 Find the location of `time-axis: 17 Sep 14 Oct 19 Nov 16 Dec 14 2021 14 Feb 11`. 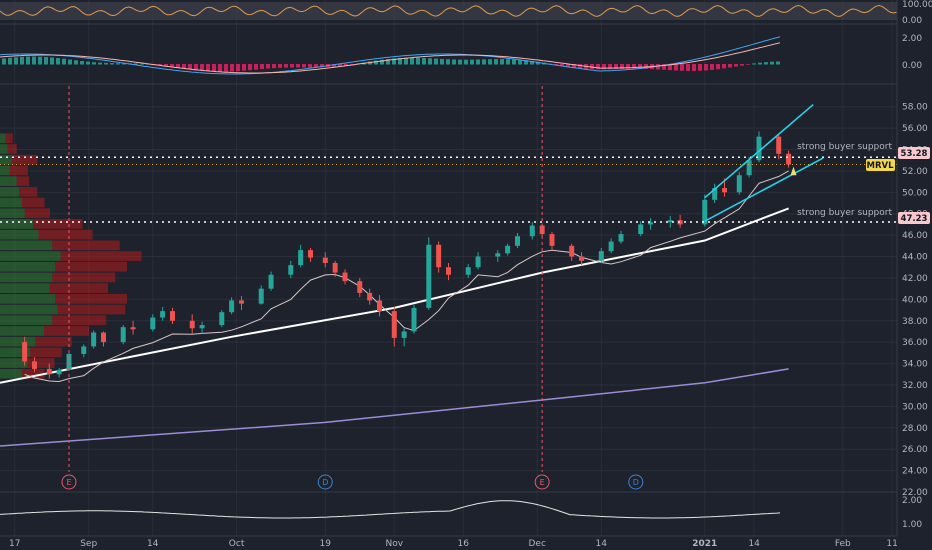

time-axis: 17 Sep 14 Oct 19 Nov 16 Dec 14 2021 14 Feb 11 is located at coordinates (453, 544).